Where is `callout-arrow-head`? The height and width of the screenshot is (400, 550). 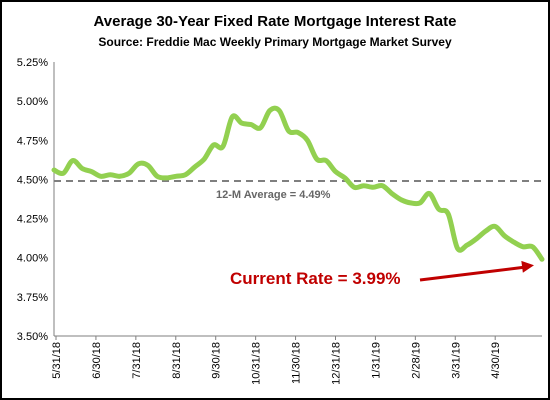
callout-arrow-head is located at coordinates (527, 266).